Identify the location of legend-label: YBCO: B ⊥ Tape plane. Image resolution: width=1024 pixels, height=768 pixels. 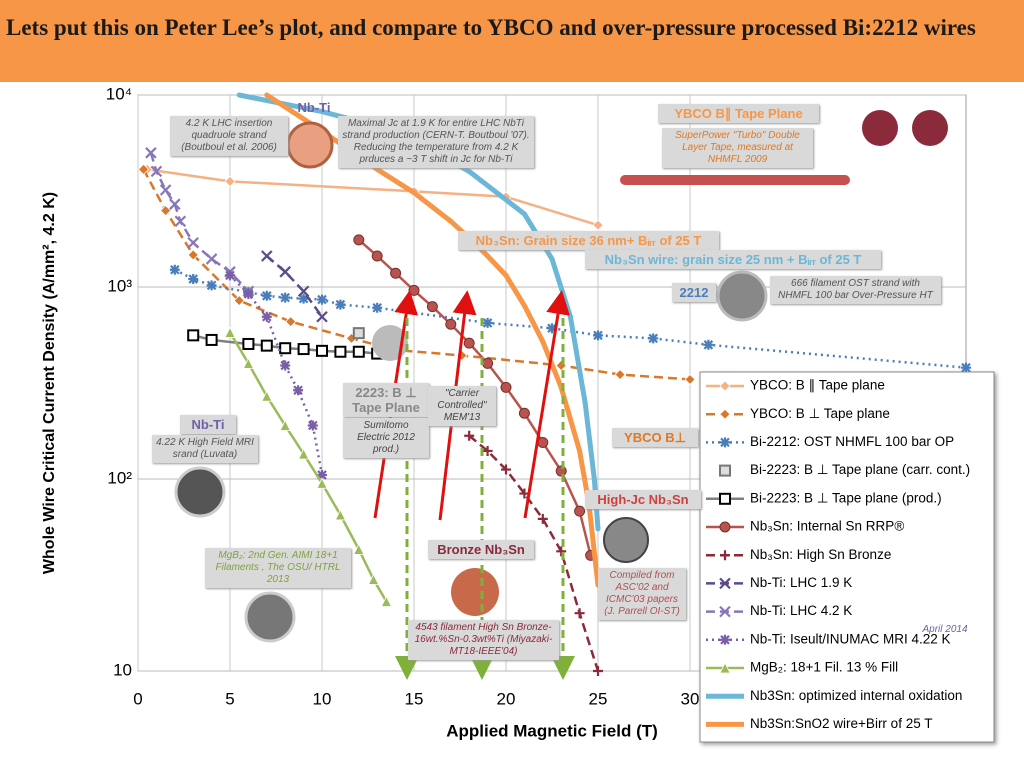
(820, 413).